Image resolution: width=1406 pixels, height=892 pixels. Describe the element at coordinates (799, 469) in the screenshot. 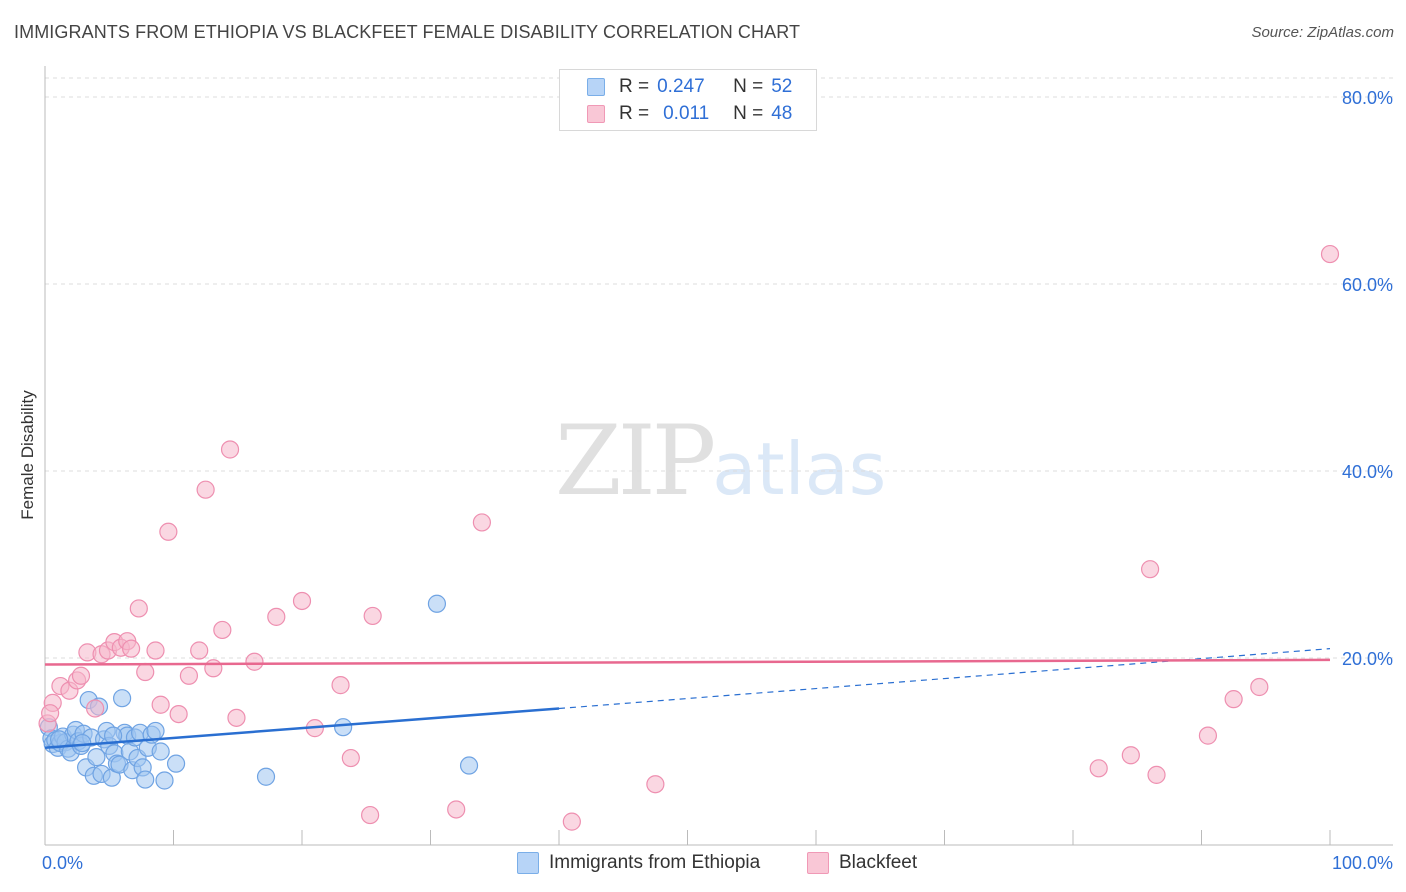

I see `watermark-atlas: atlas` at that location.